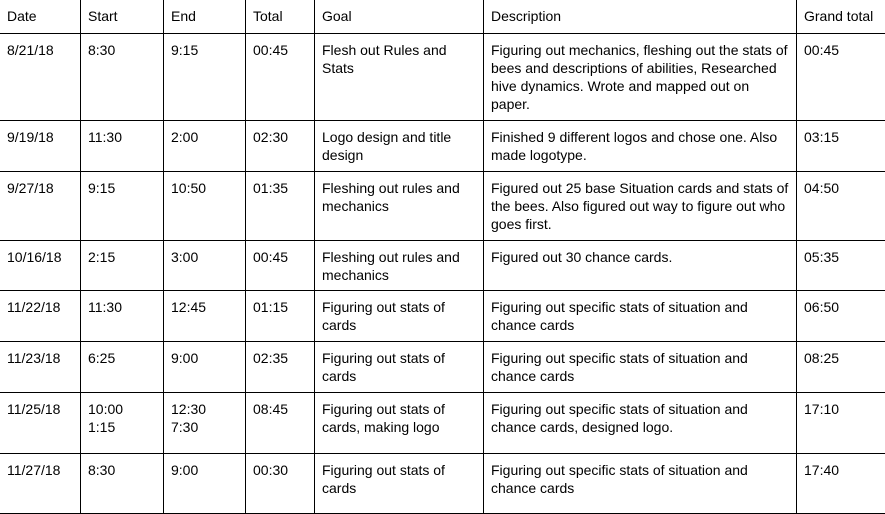 This screenshot has width=885, height=514. Describe the element at coordinates (841, 206) in the screenshot. I see `cell-grand-total: 04:50` at that location.